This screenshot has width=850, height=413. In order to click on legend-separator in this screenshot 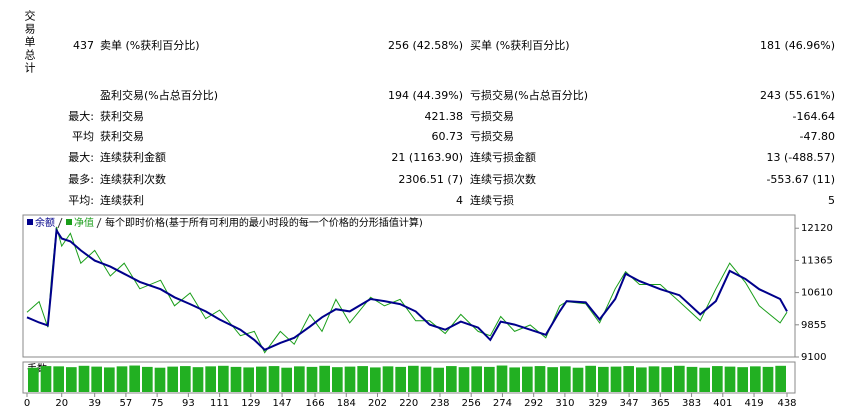, I will do `click(60, 223)`.